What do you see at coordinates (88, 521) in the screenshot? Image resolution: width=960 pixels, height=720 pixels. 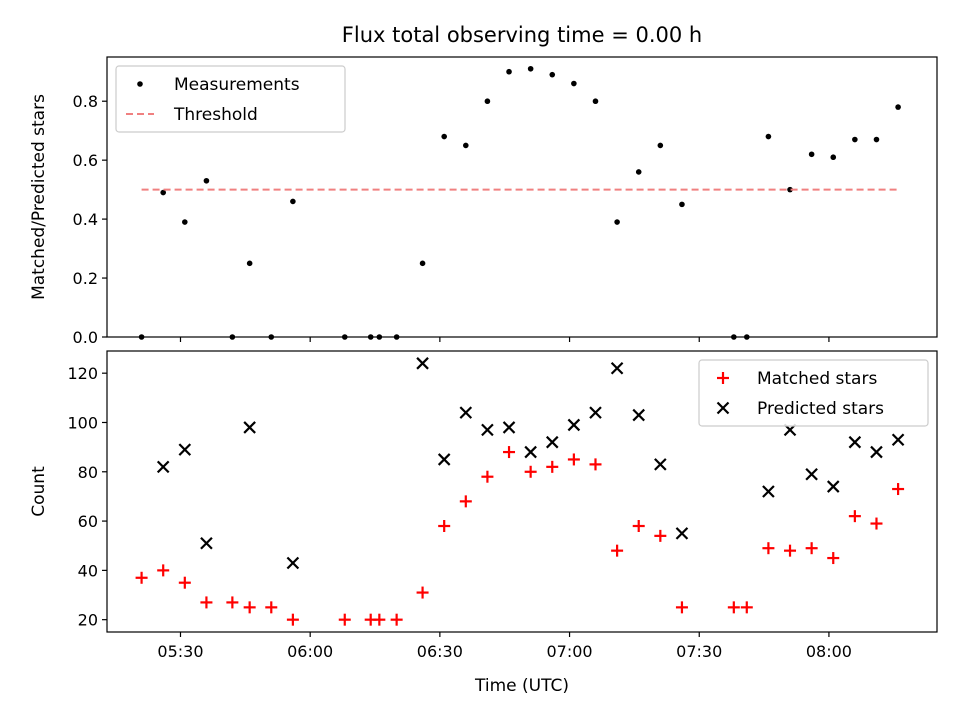 I see `y-tick-label: 60` at bounding box center [88, 521].